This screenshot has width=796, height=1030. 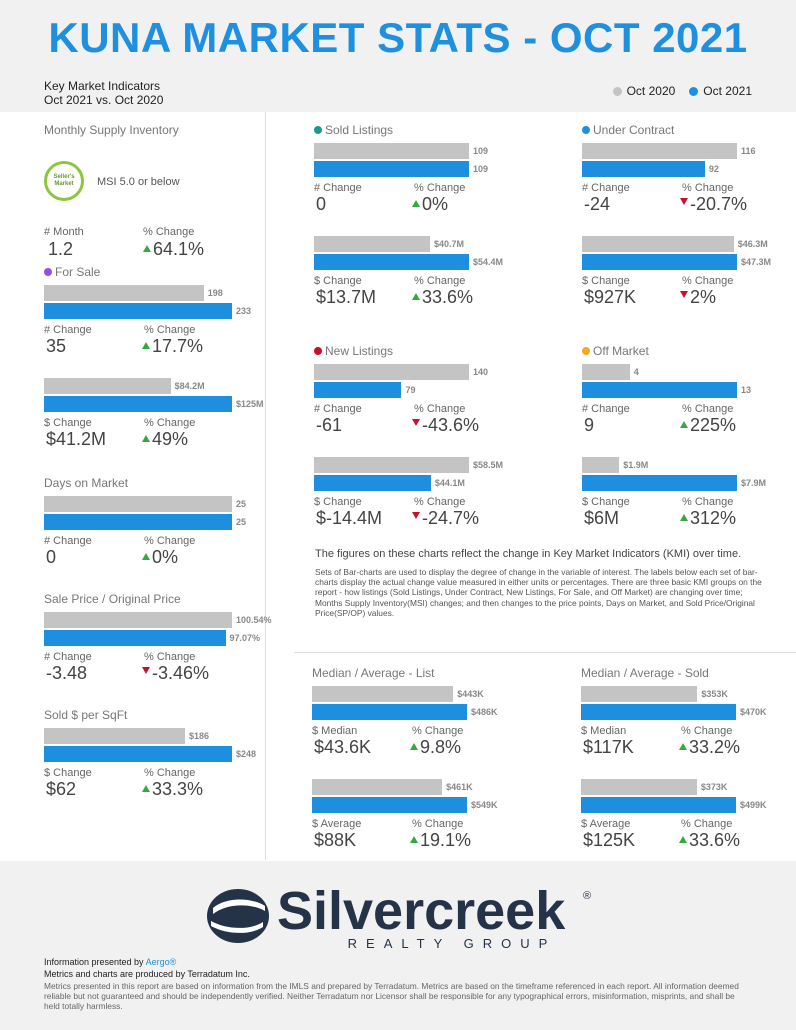 I want to click on for-sale-dollar-label-current: $125M, so click(x=250, y=404).